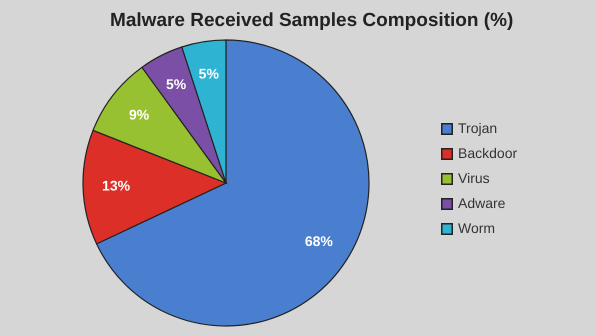 The image size is (596, 336). I want to click on data-label: 13%, so click(116, 185).